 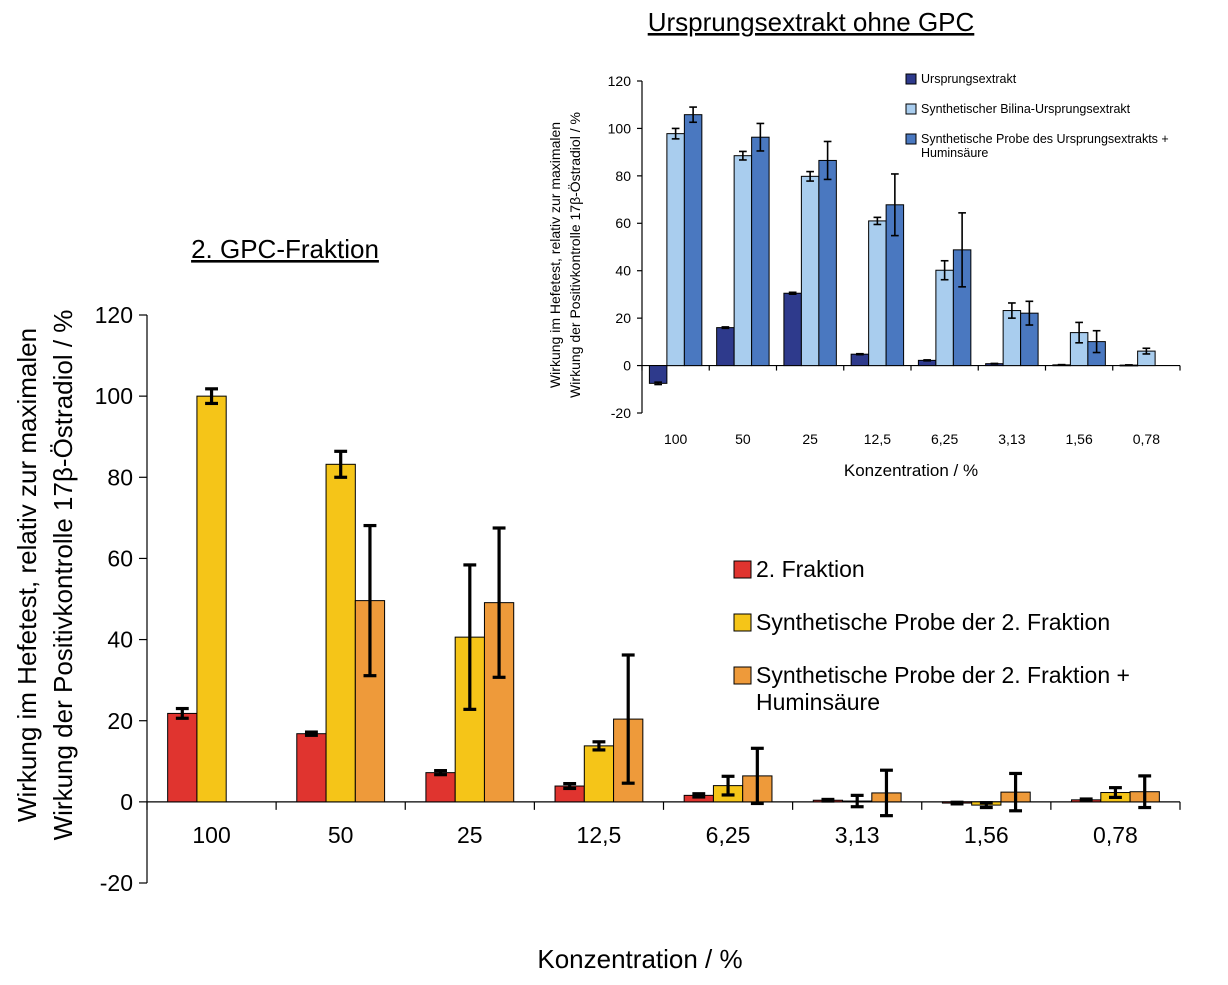 I want to click on inset-y-tick-label: 0, so click(x=627, y=365).